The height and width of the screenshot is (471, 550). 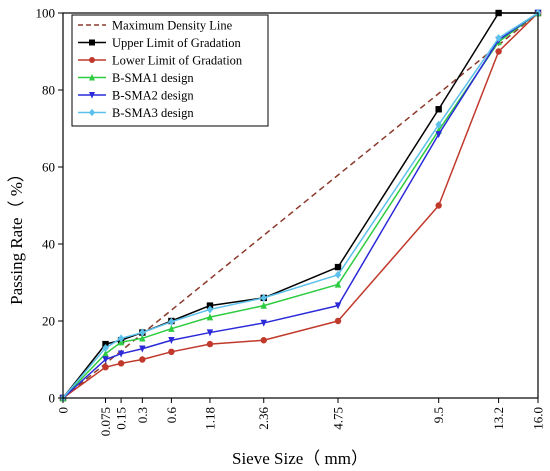 What do you see at coordinates (172, 25) in the screenshot?
I see `legend-label-1: Maximum Density Line` at bounding box center [172, 25].